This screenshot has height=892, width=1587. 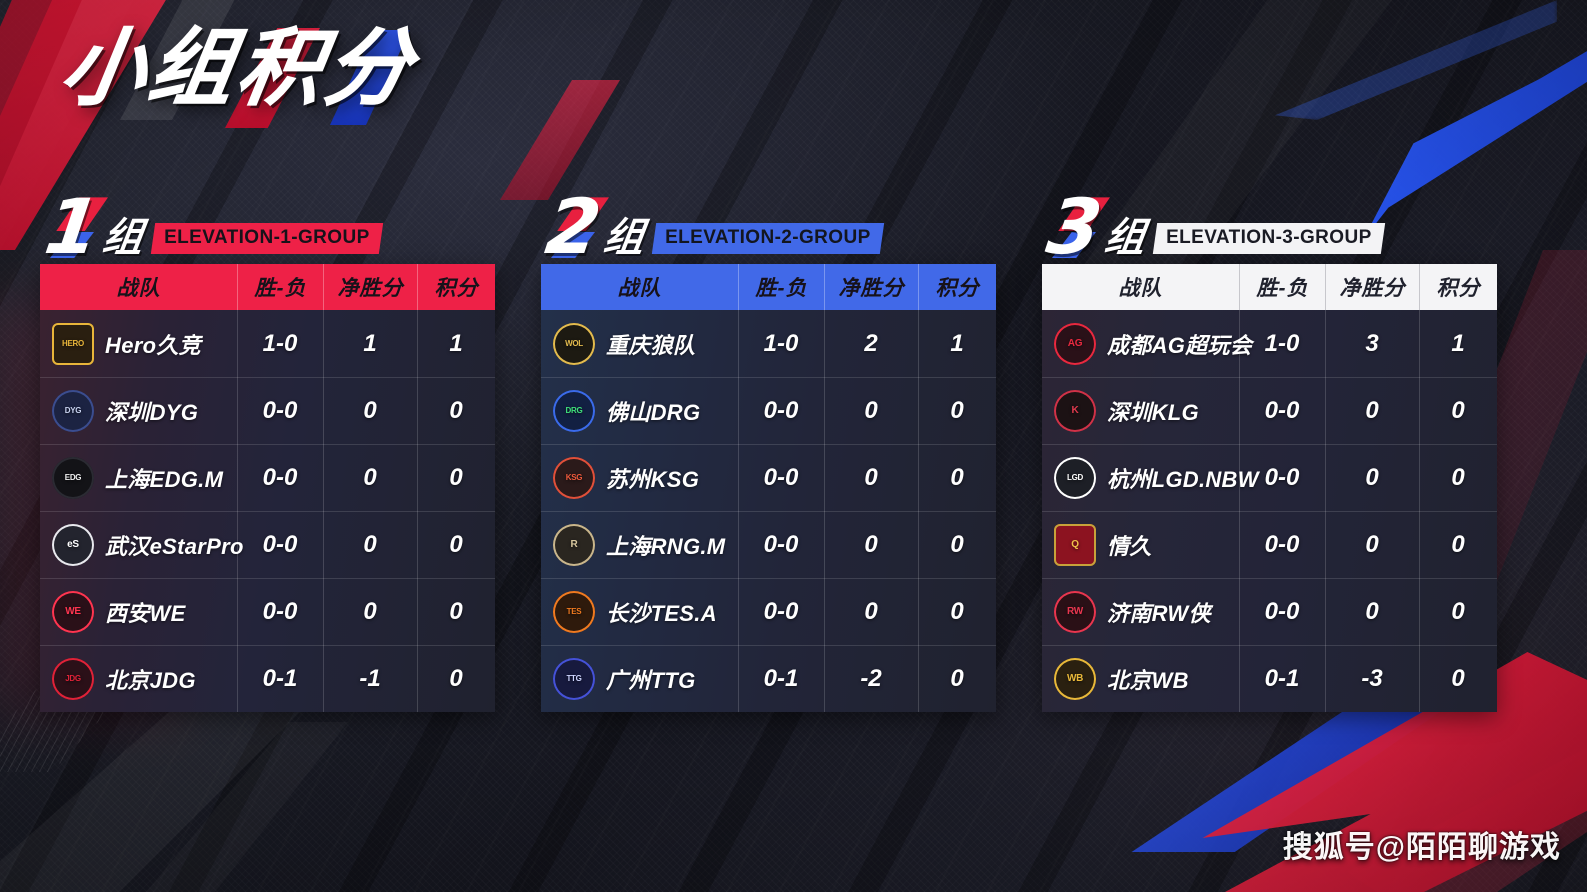 I want to click on column-header-record: 胜-负, so click(x=280, y=287).